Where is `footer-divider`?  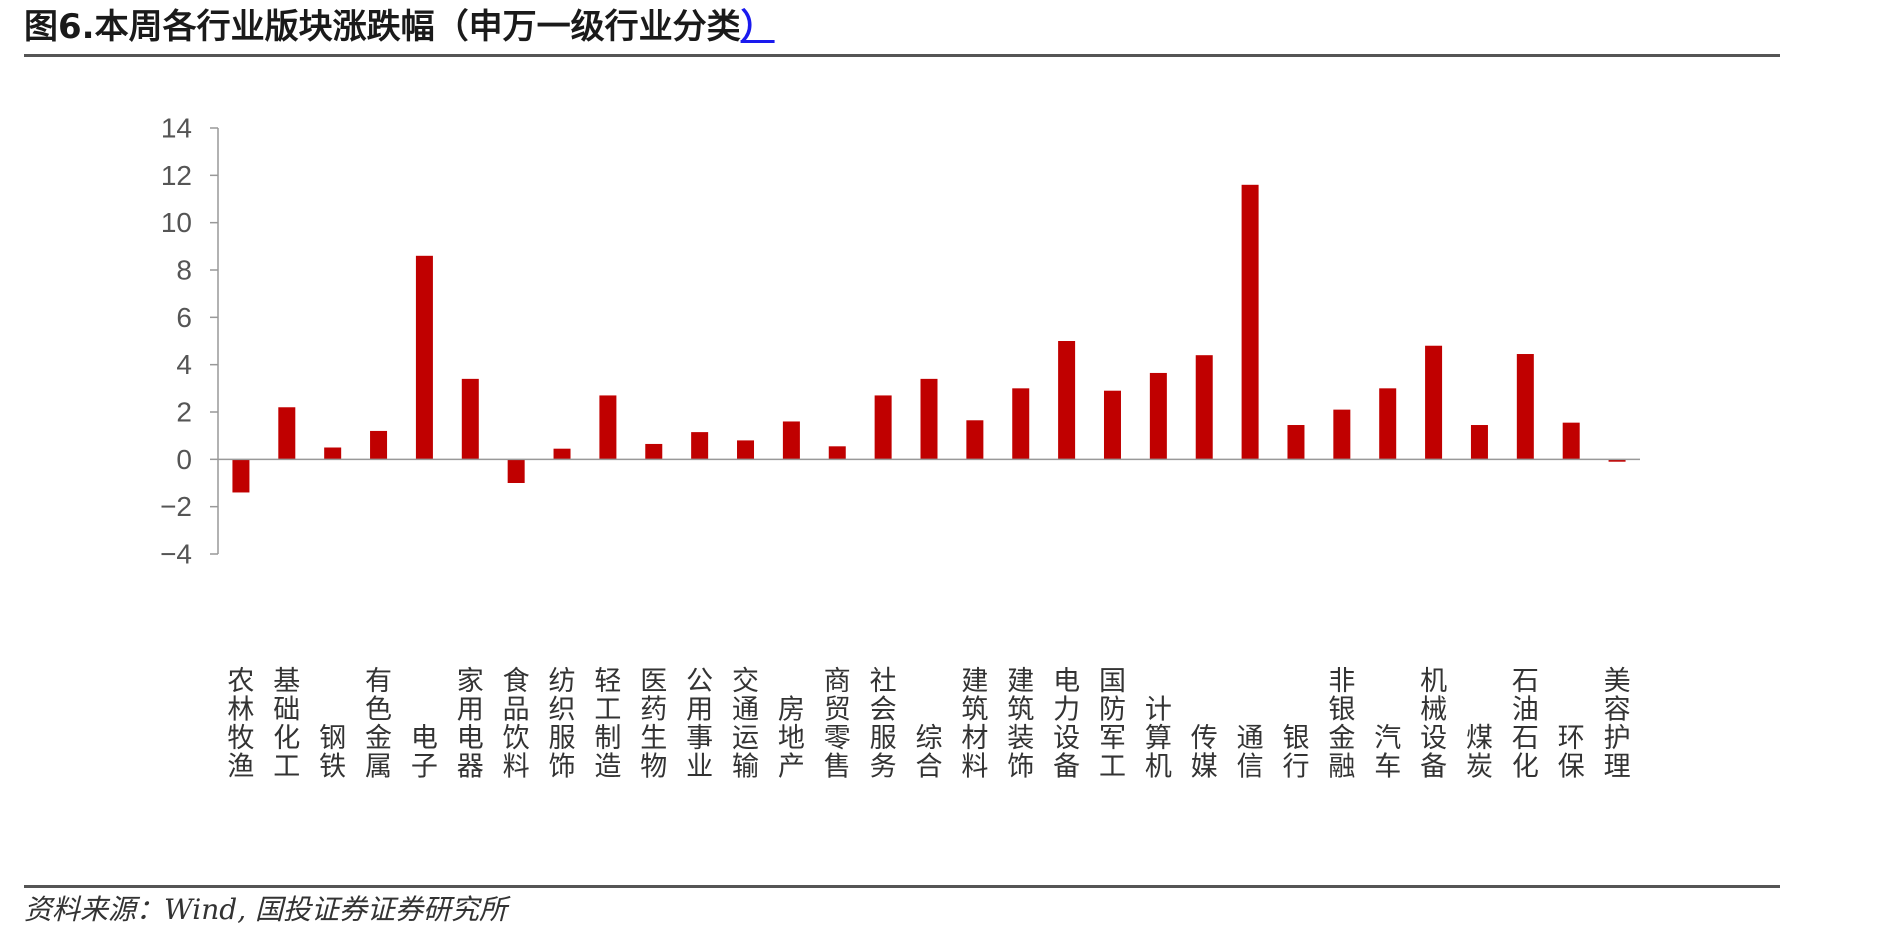 footer-divider is located at coordinates (902, 886).